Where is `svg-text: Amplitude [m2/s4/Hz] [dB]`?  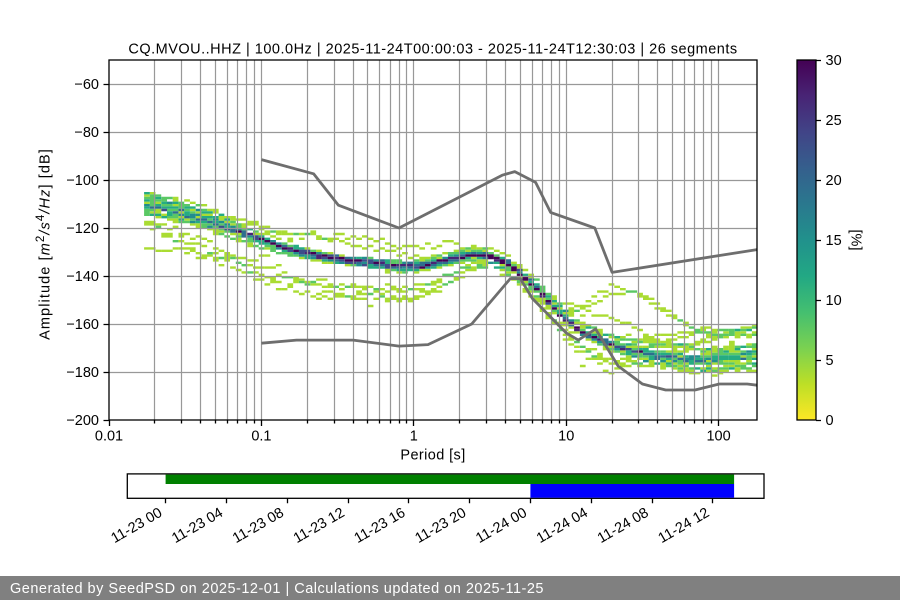
svg-text: Amplitude [m2/s4/Hz] [dB] is located at coordinates (44, 244).